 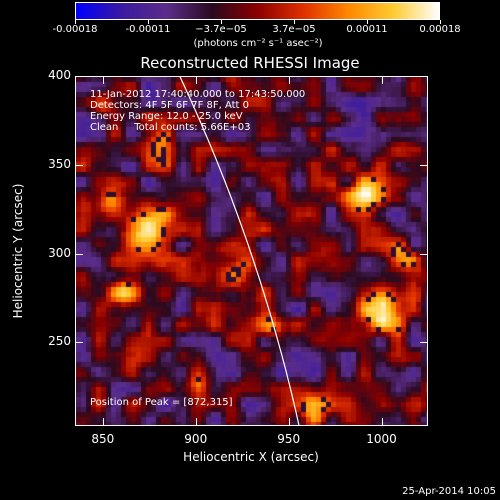 What do you see at coordinates (170, 105) in the screenshot?
I see `annotation-detectors: Detectors: 4F 5F 6F 7F 8F, Att 0` at bounding box center [170, 105].